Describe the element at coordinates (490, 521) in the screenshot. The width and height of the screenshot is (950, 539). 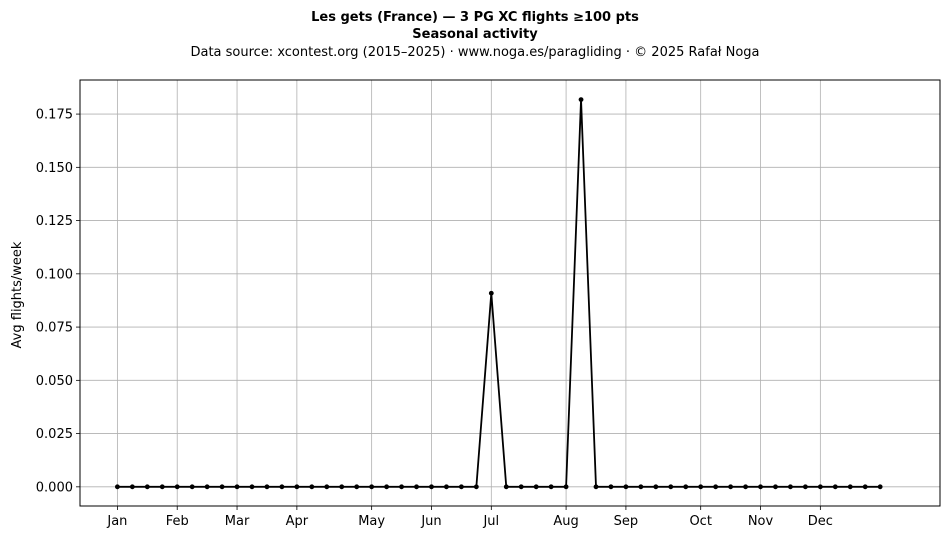
I see `x-tick-label: Jul` at that location.